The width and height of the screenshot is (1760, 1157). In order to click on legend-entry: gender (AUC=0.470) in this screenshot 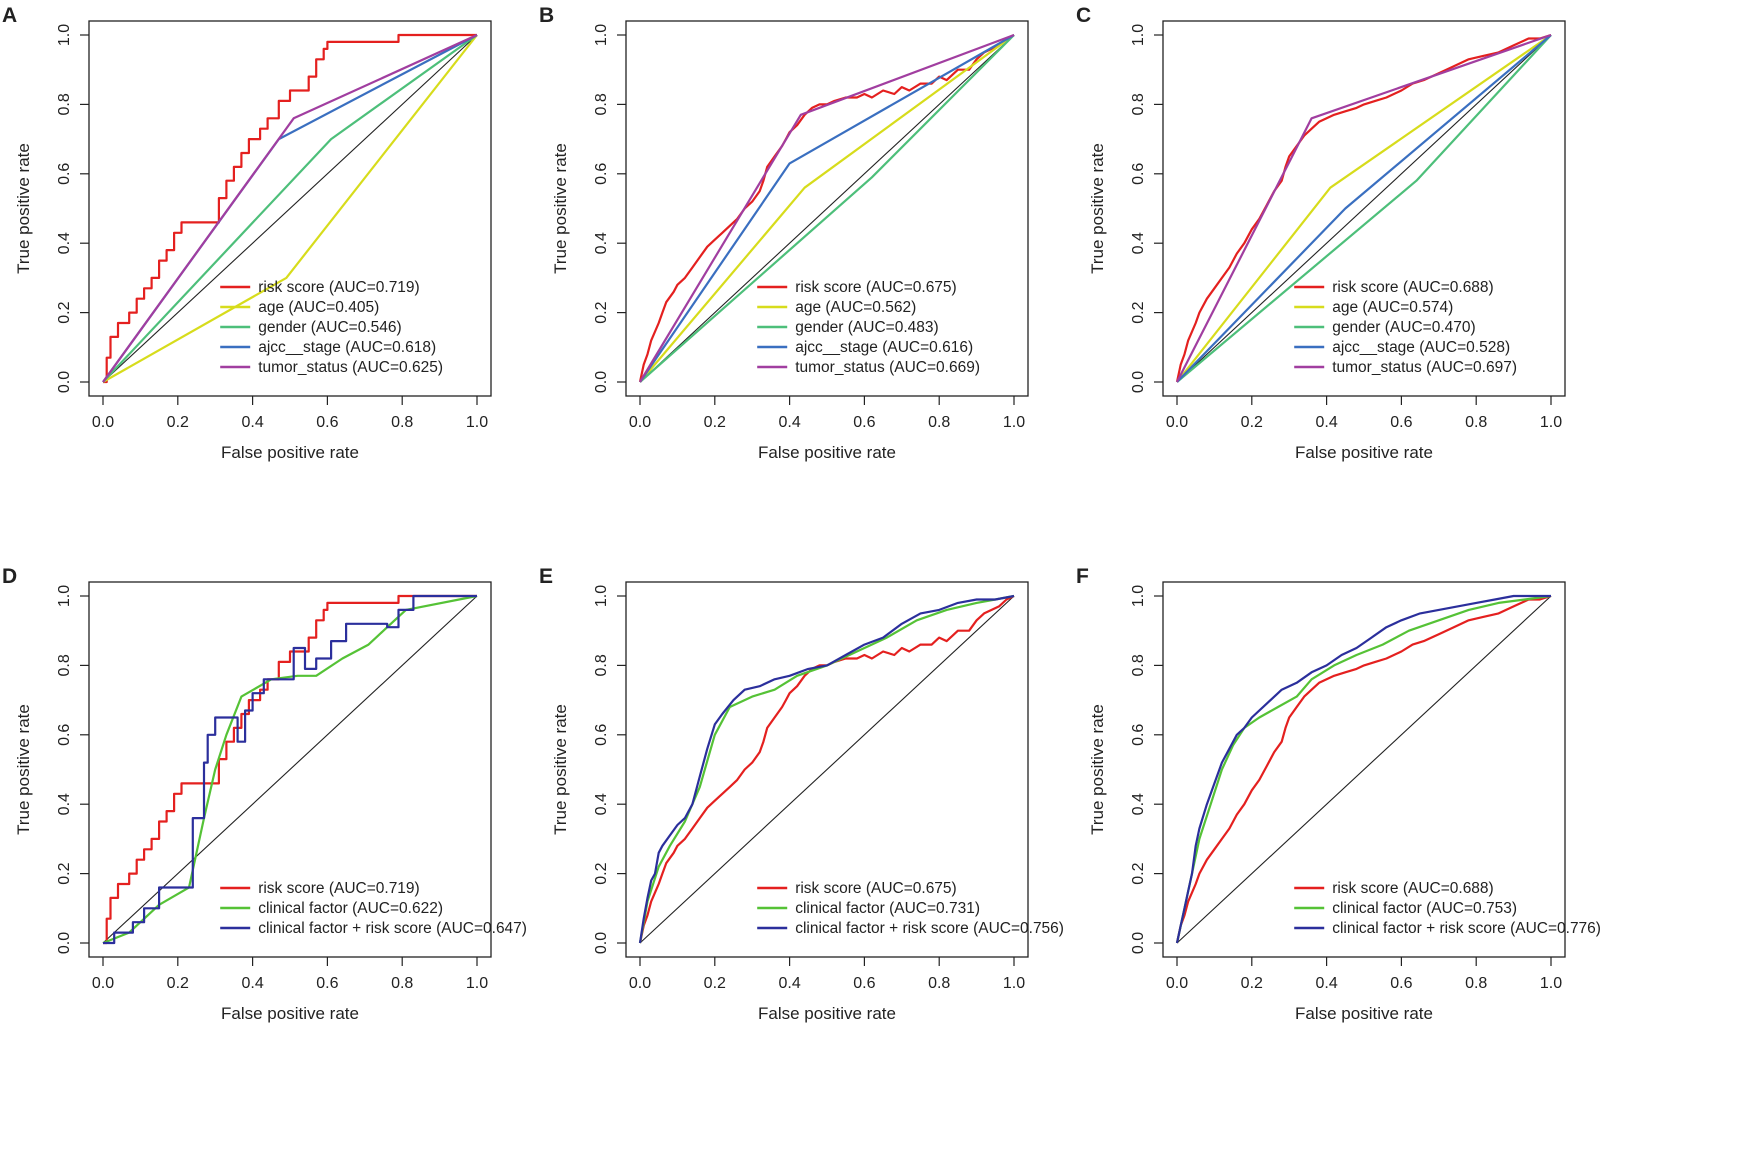, I will do `click(1403, 327)`.